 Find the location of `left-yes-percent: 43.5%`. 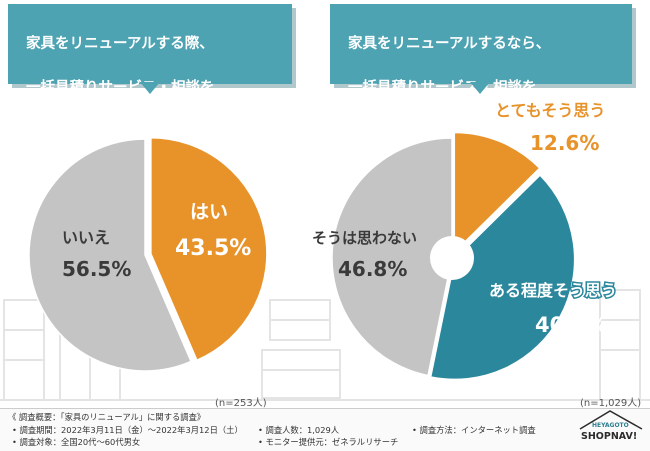

left-yes-percent: 43.5% is located at coordinates (213, 248).